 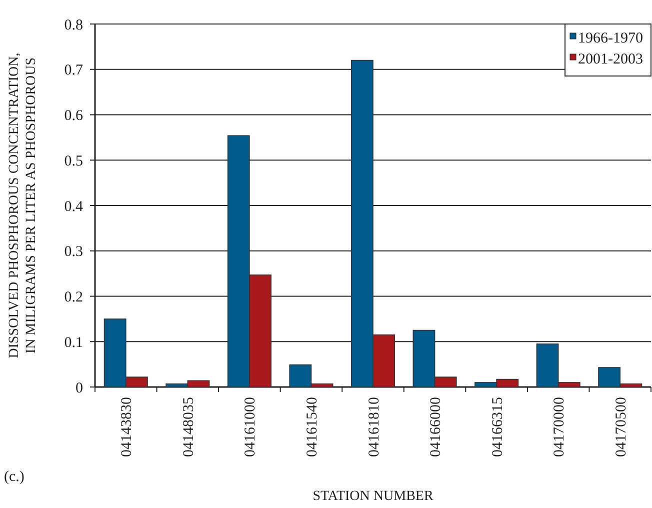 I want to click on y-tick-label: 0.6, so click(x=74, y=116).